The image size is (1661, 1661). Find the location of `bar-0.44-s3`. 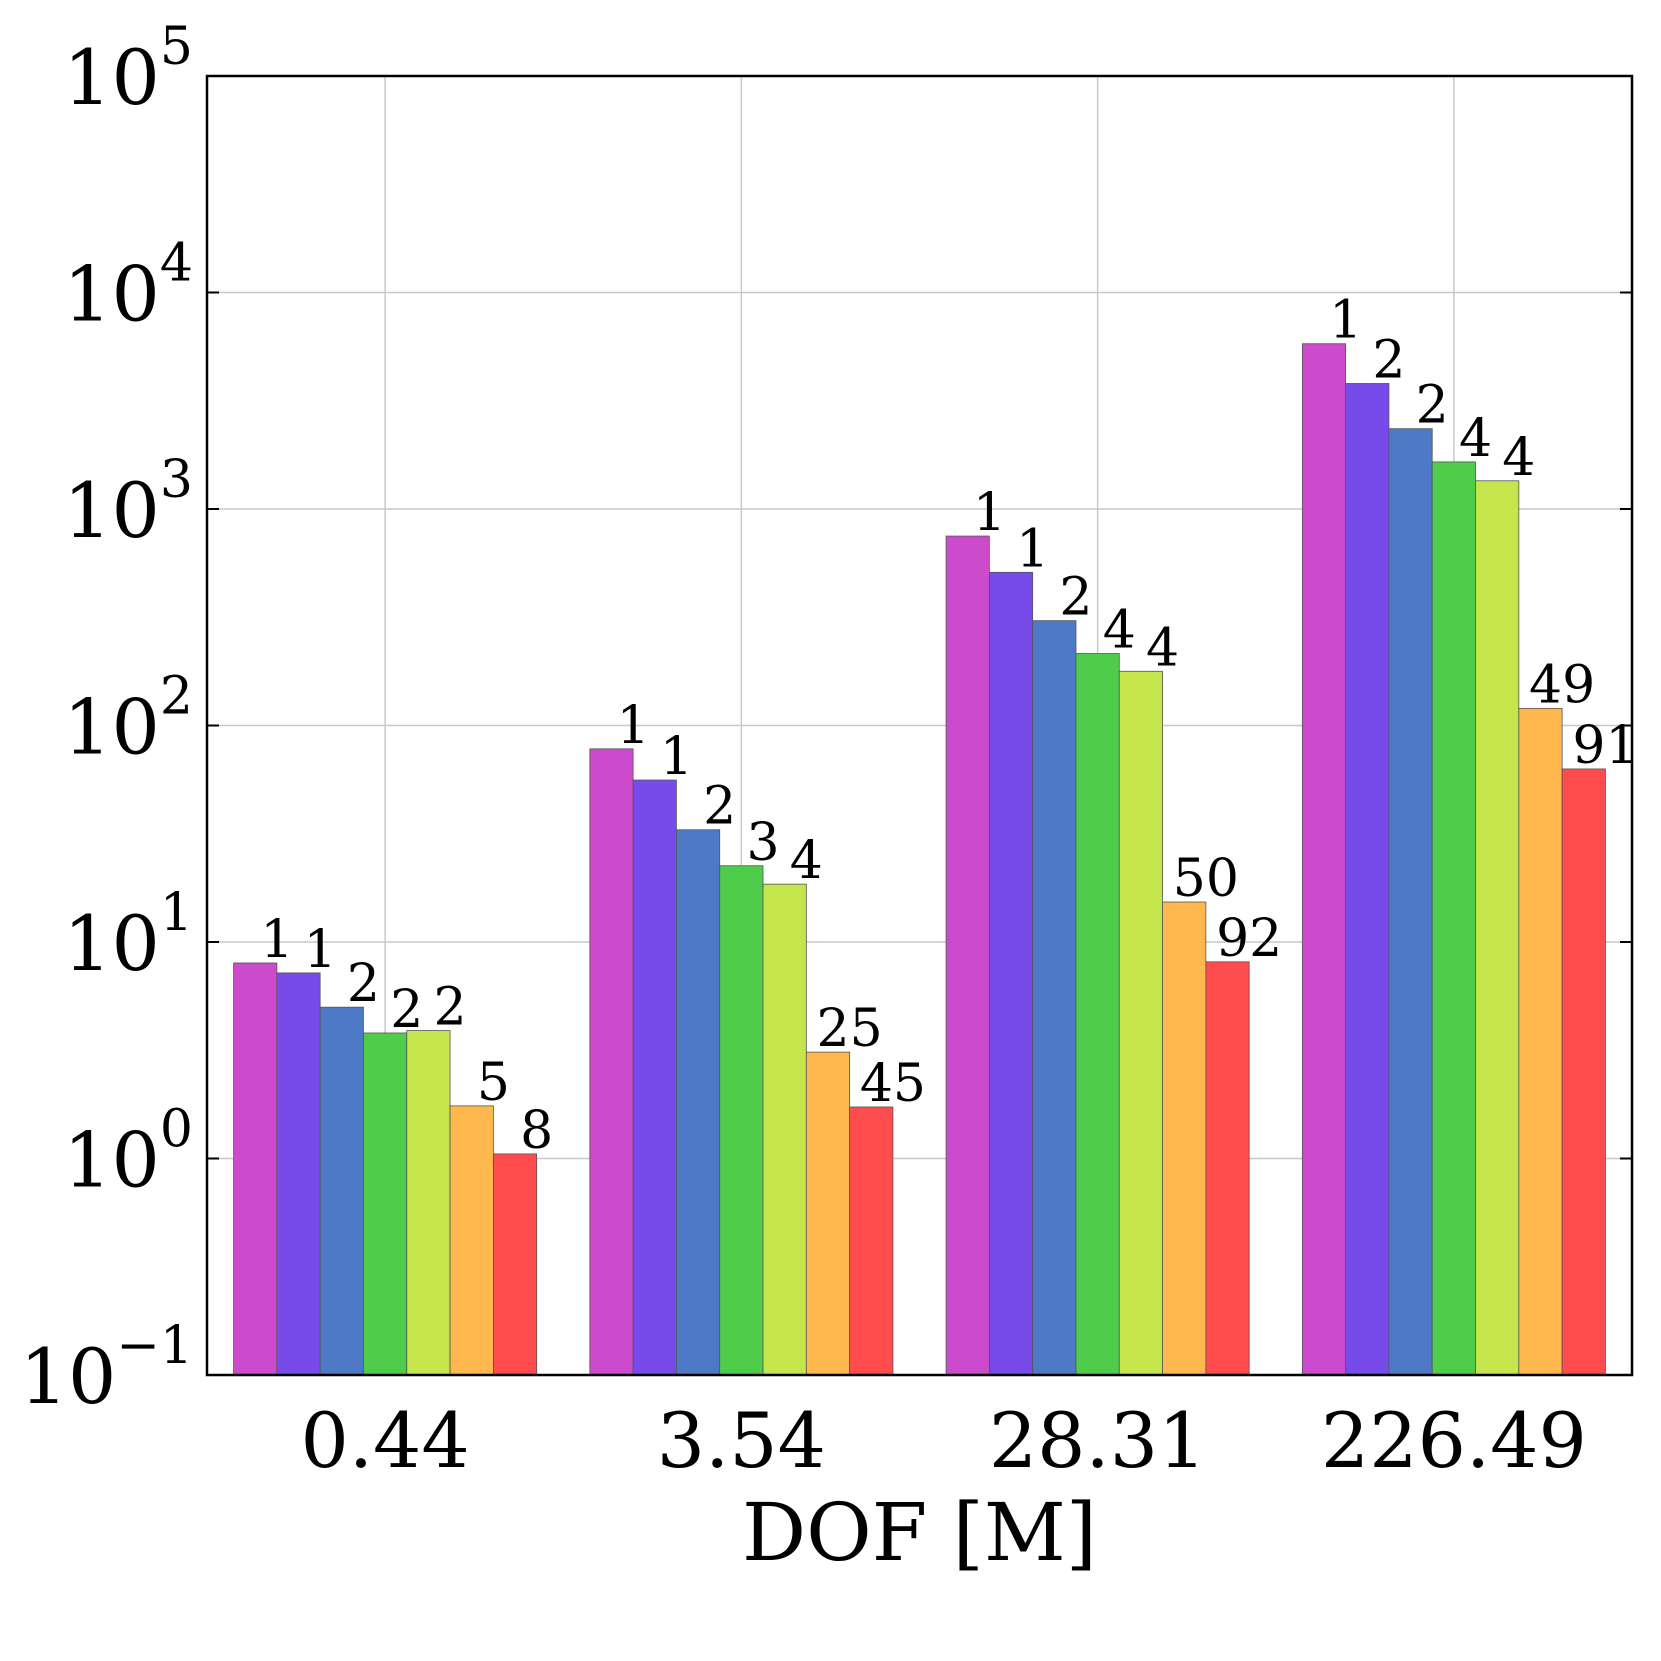

bar-0.44-s3 is located at coordinates (341, 1191).